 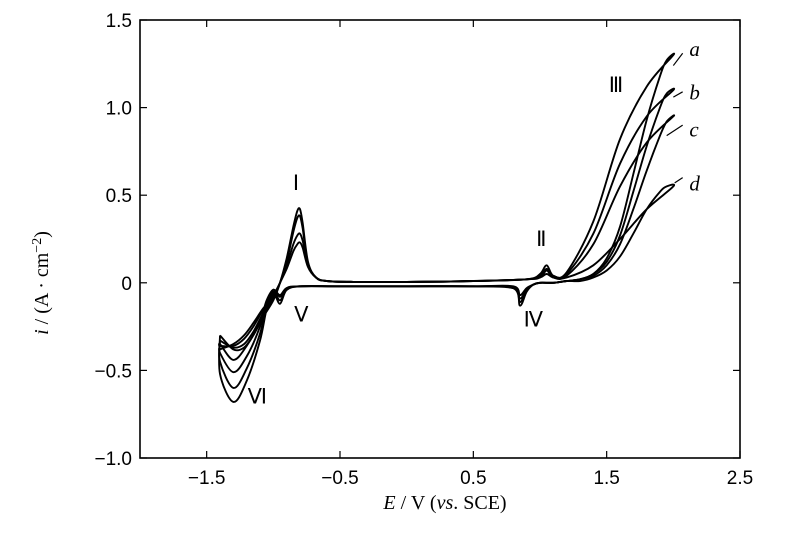 I want to click on y-tick-label: 0, so click(x=126, y=284).